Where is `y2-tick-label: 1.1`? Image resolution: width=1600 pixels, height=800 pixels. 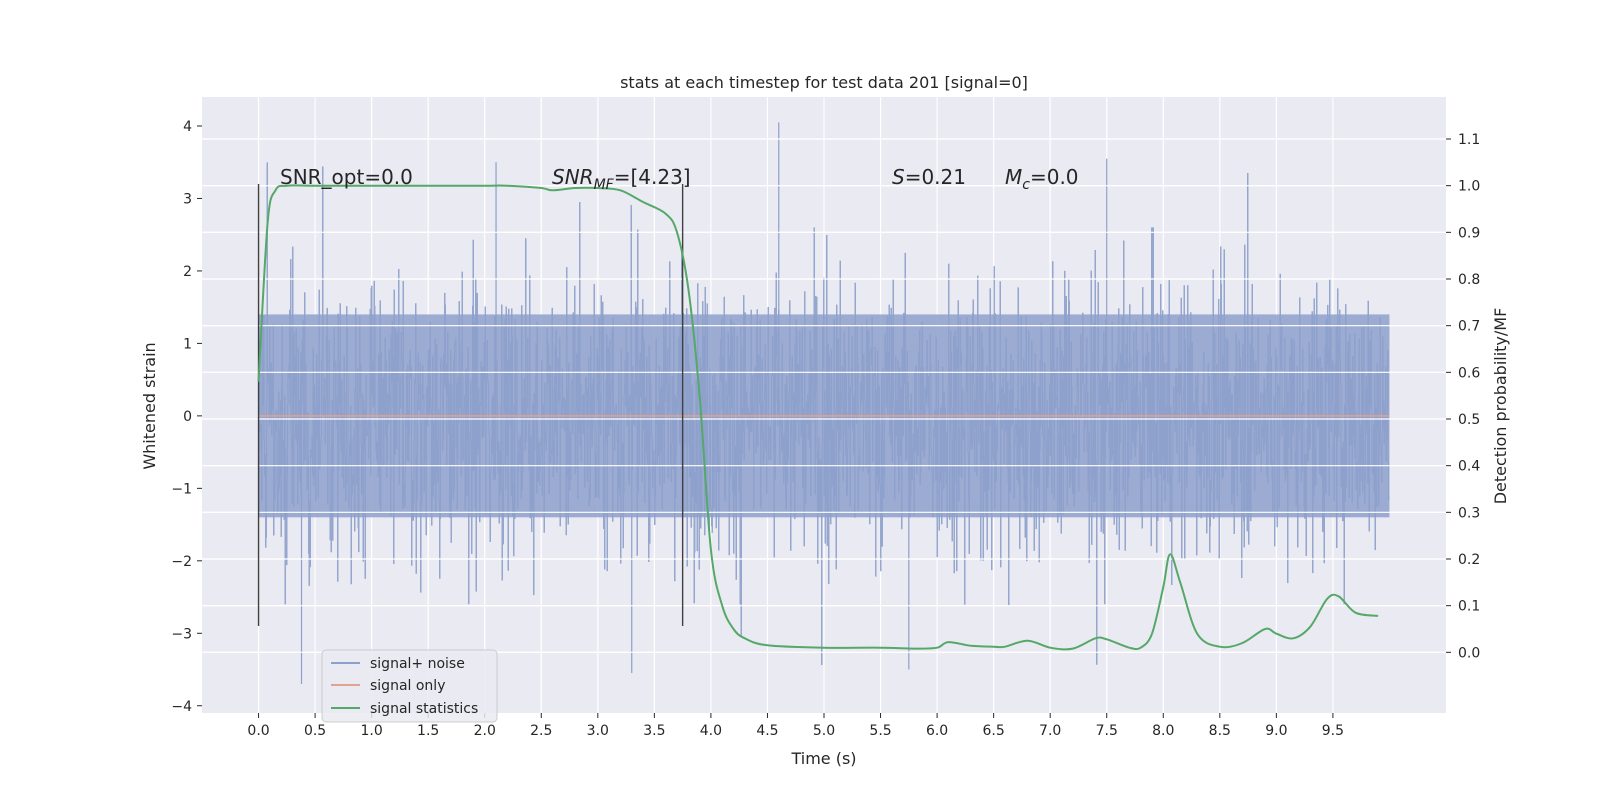
y2-tick-label: 1.1 is located at coordinates (1469, 140).